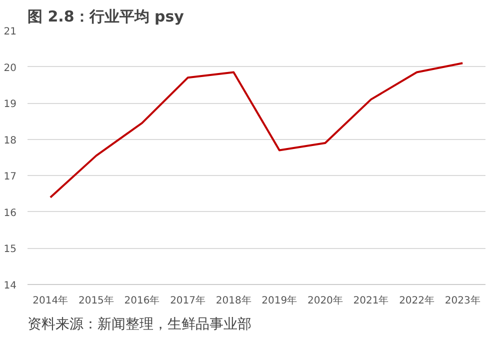  What do you see at coordinates (280, 300) in the screenshot?
I see `x-tick-label: 2019年` at bounding box center [280, 300].